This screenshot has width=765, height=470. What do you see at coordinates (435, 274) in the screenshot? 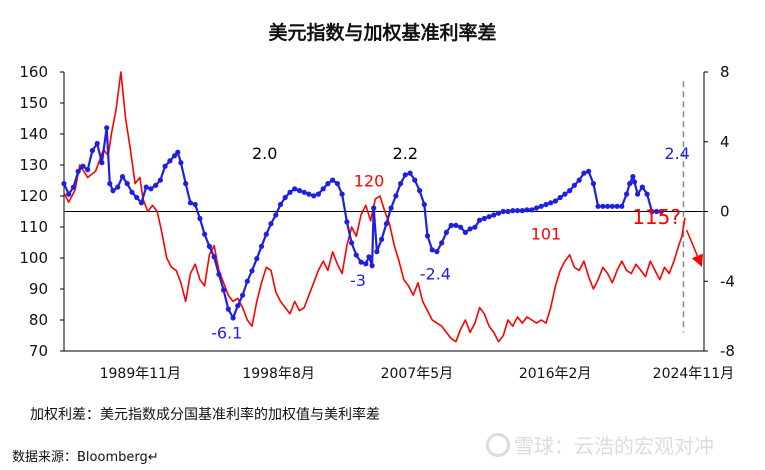
I see `annotation-label: -2.4` at bounding box center [435, 274].